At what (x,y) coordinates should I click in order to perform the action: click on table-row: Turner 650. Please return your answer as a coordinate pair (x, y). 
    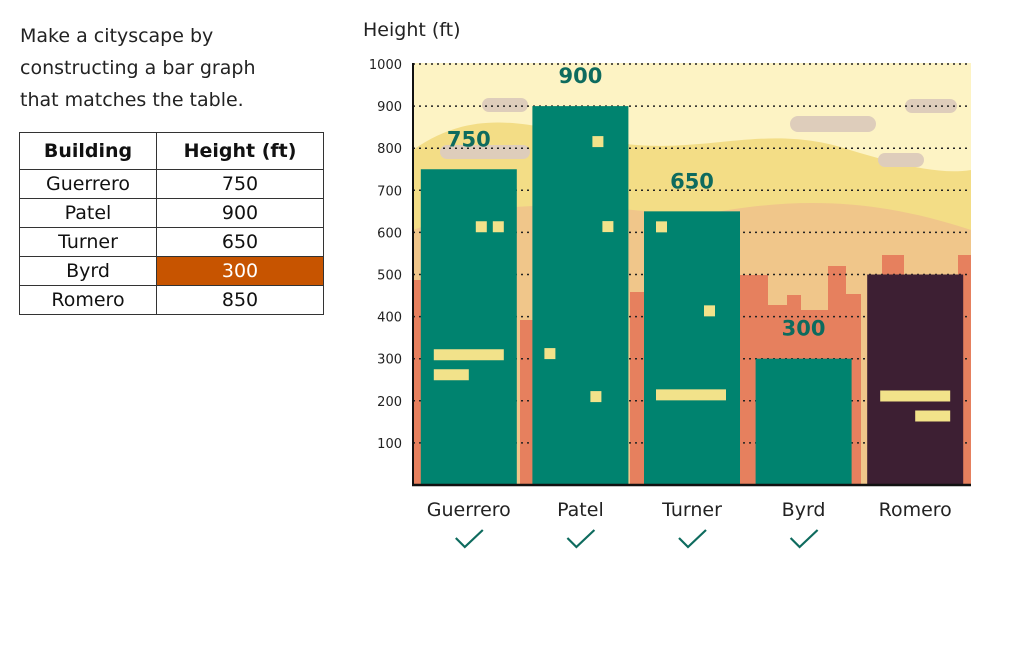
    Looking at the image, I should click on (171, 242).